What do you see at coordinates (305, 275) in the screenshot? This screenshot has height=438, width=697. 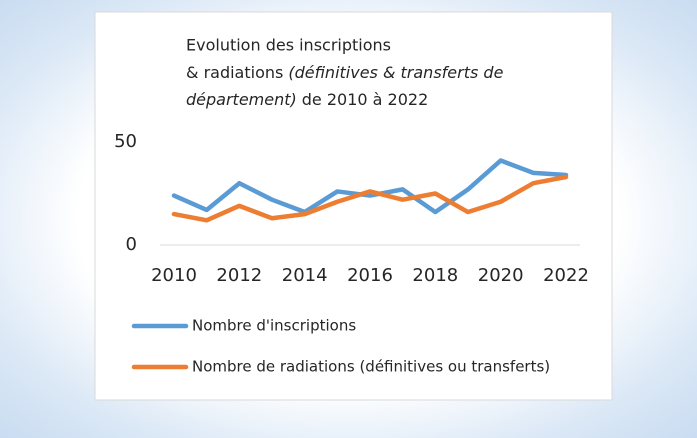 I see `x-tick-label: 2014` at bounding box center [305, 275].